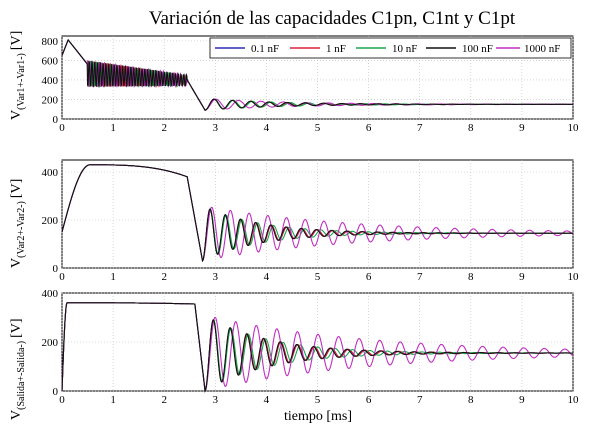 This screenshot has height=435, width=600. I want to click on x-ticks-3: 0 1 2 3 4 5 6 7 8 9 10, so click(319, 400).